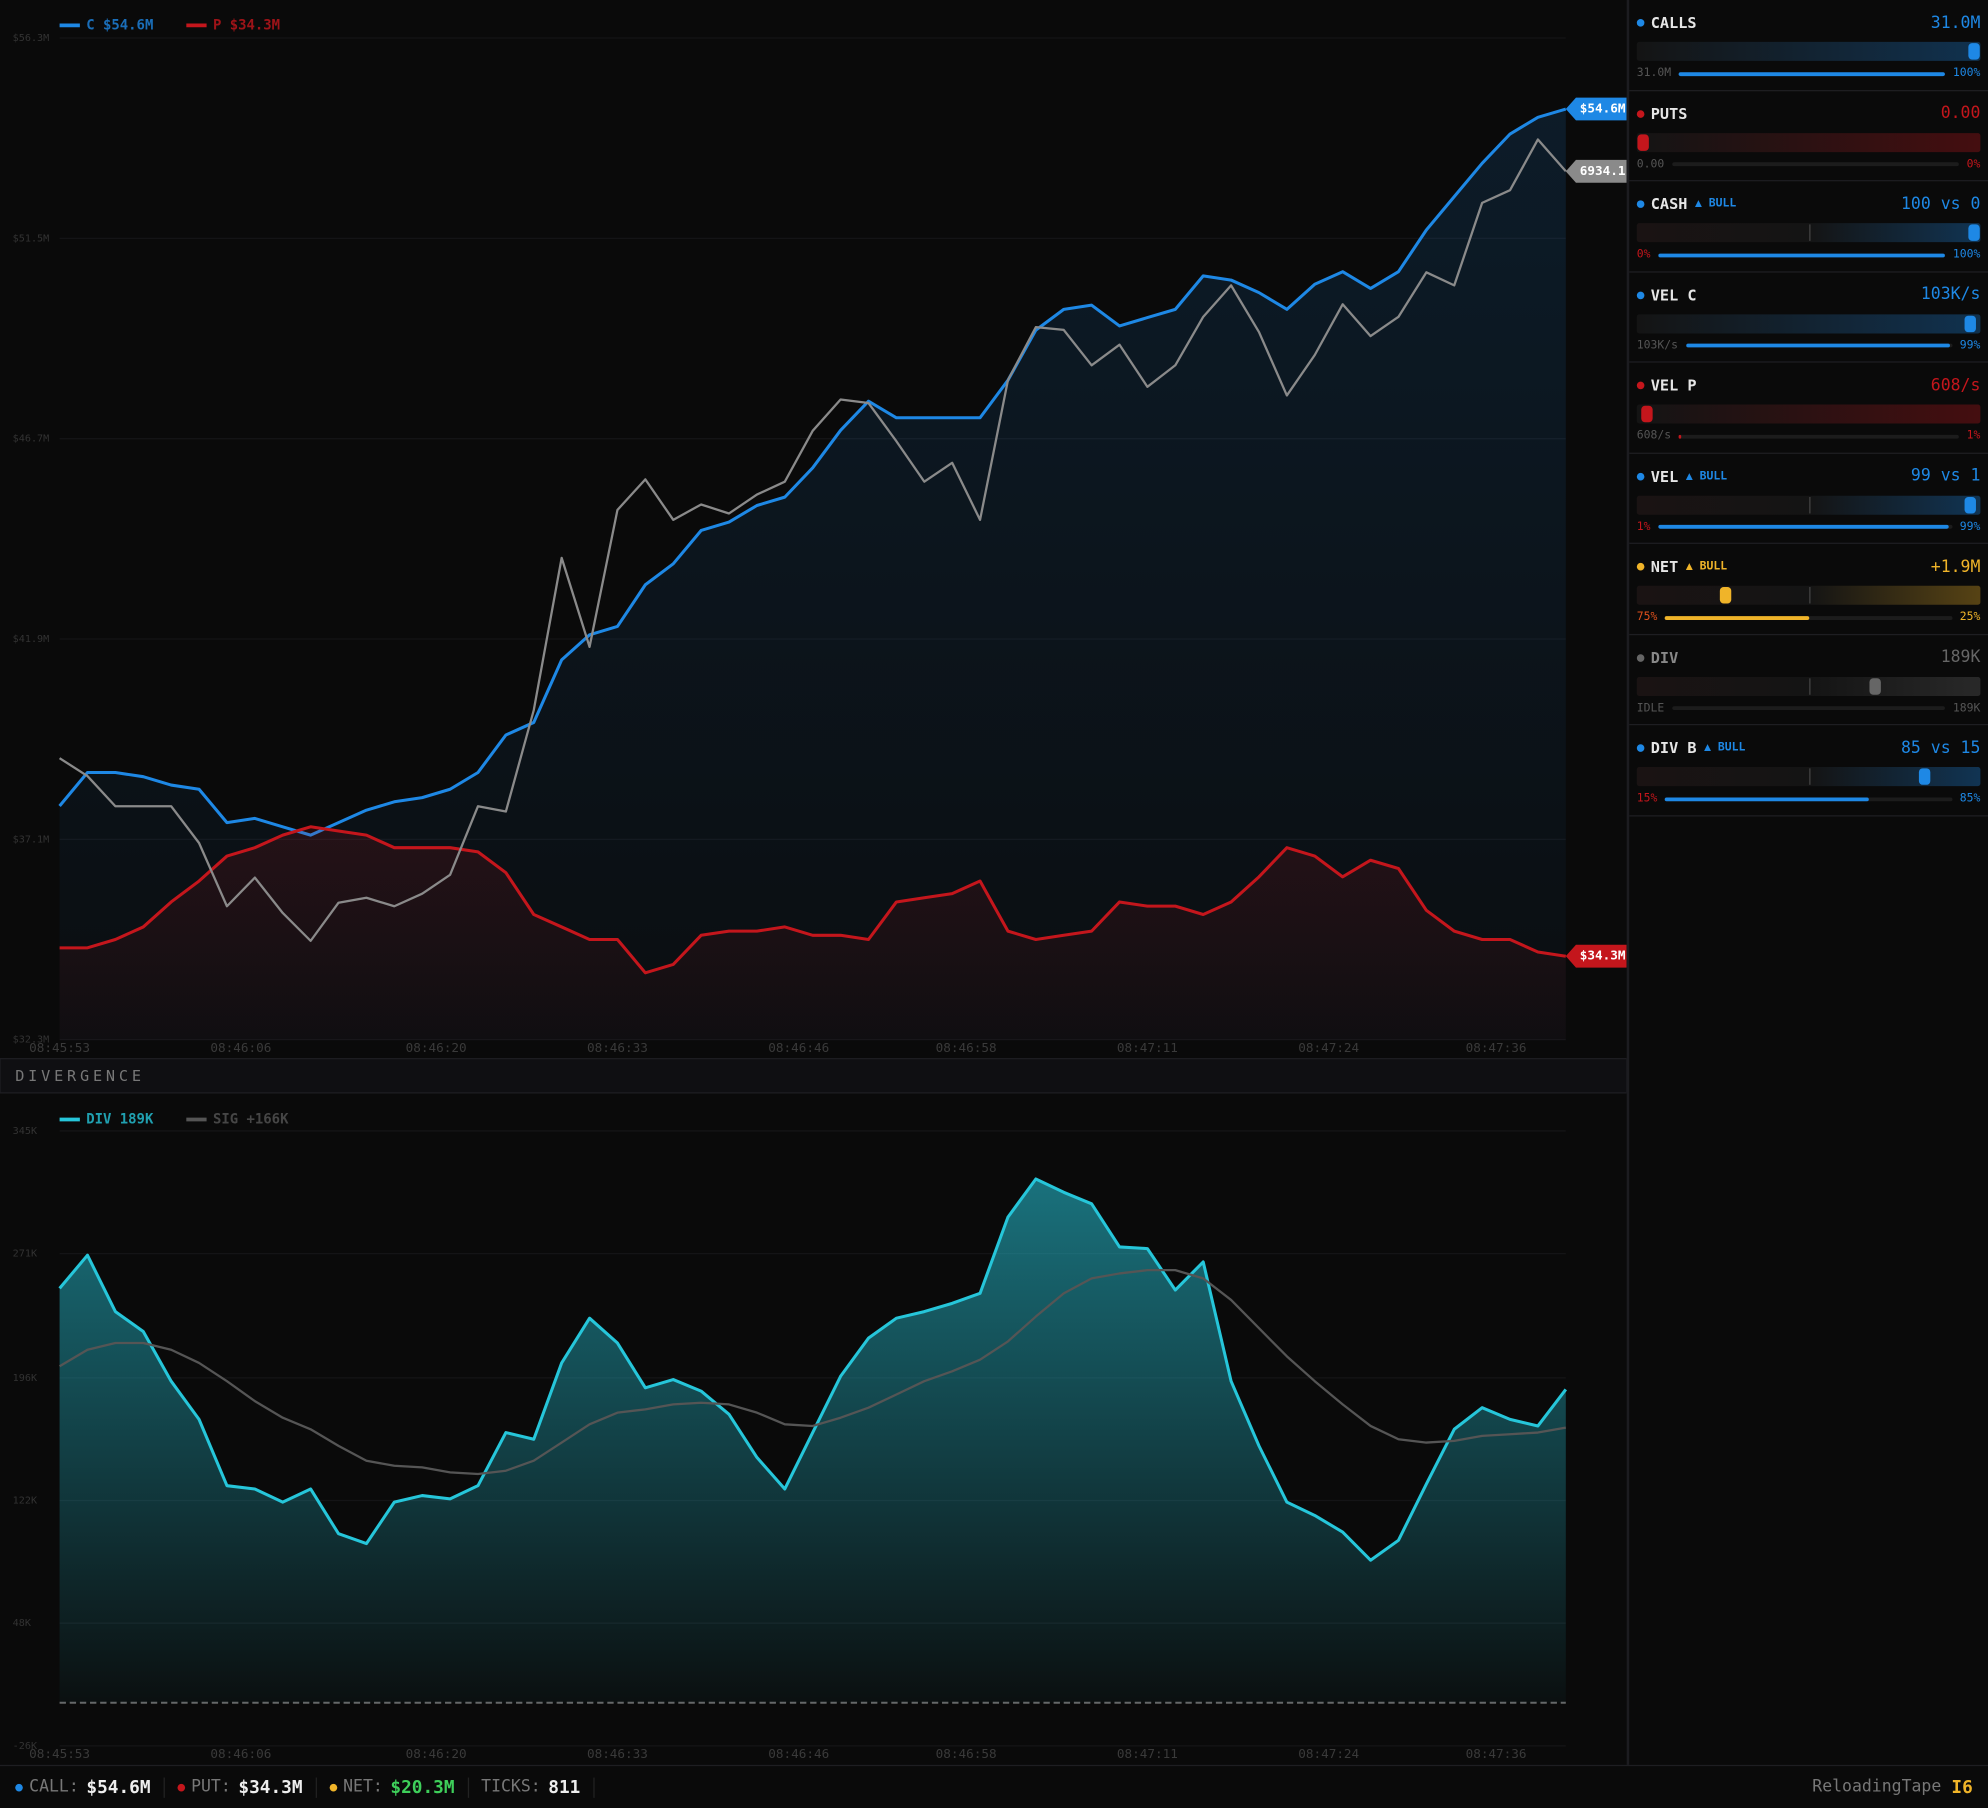 This screenshot has height=1808, width=1988. What do you see at coordinates (363, 1787) in the screenshot?
I see `status-label: NET:` at bounding box center [363, 1787].